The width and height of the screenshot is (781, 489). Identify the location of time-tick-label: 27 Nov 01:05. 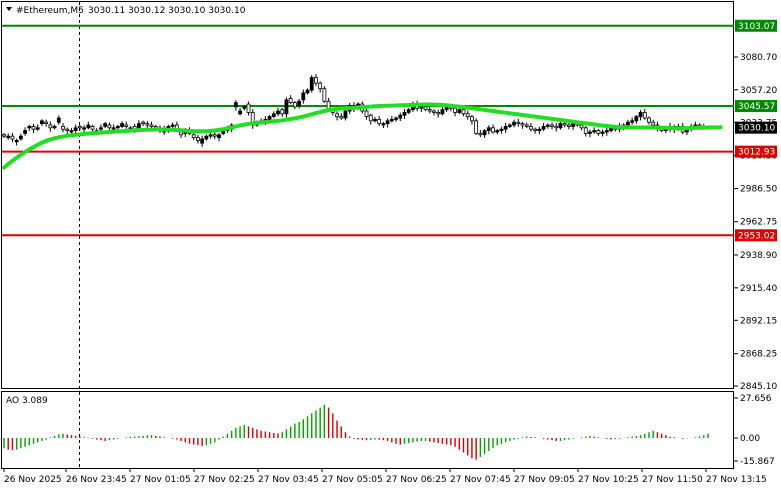
(160, 480).